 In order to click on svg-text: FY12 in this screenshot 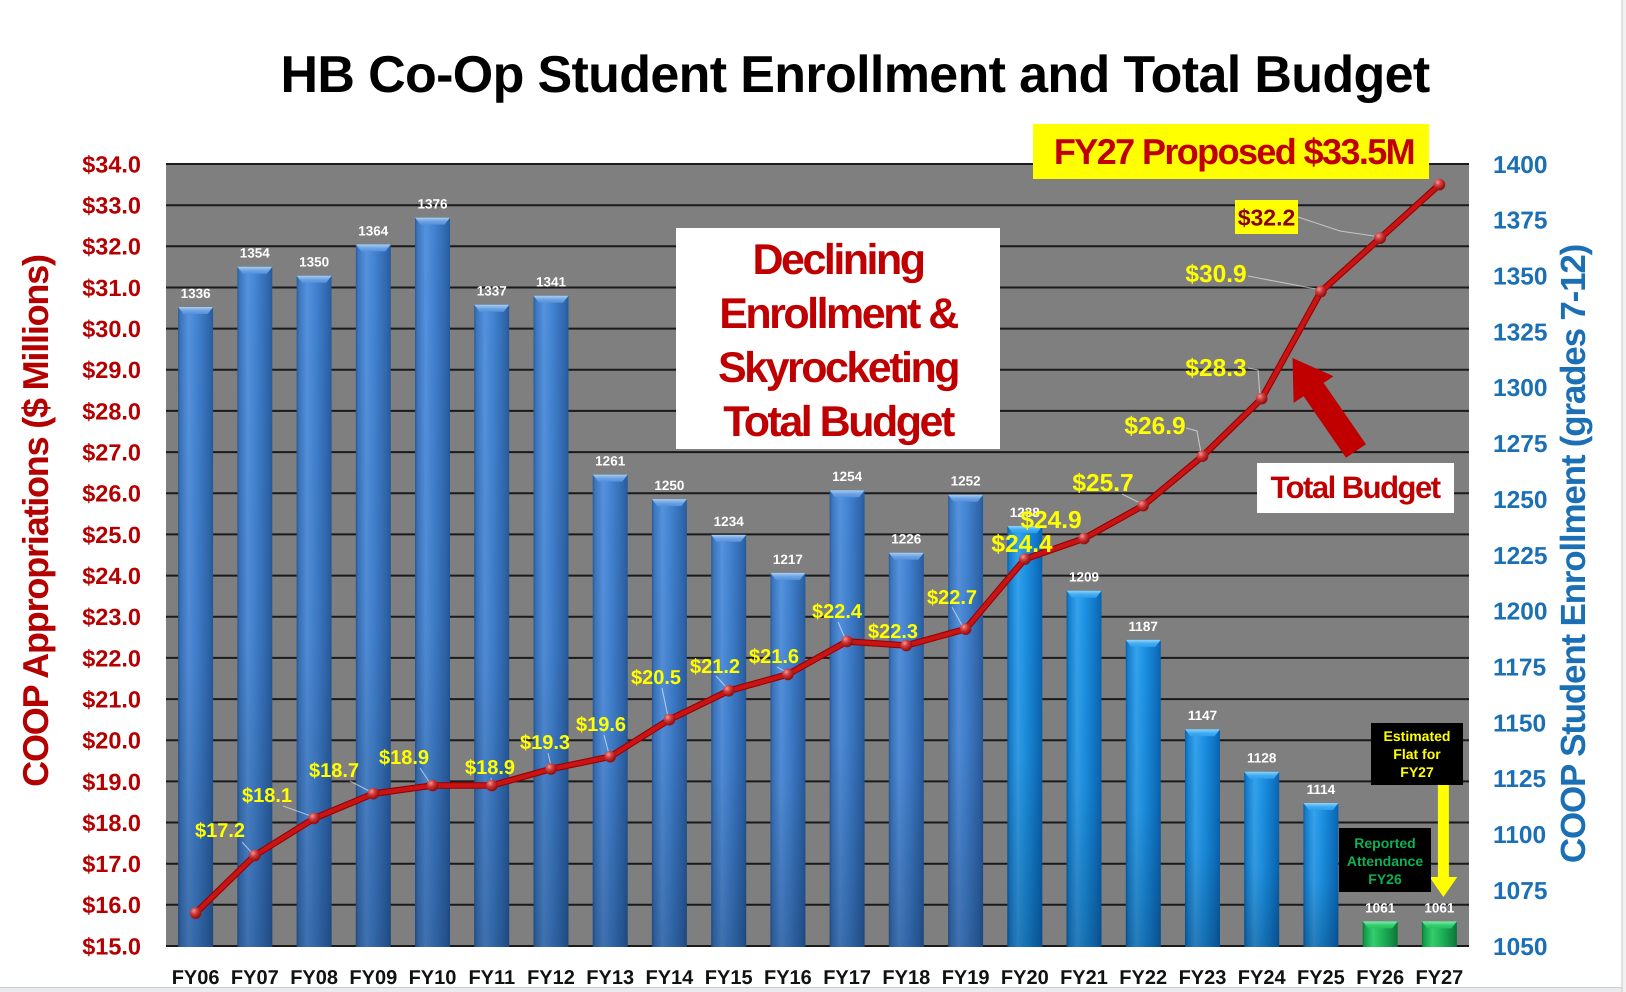, I will do `click(551, 978)`.